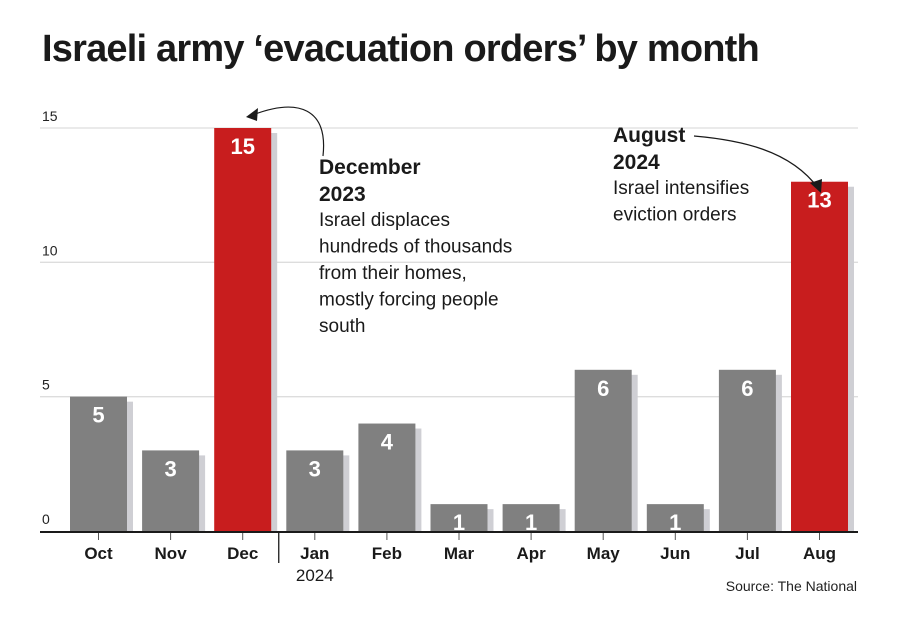 The height and width of the screenshot is (632, 900). What do you see at coordinates (314, 553) in the screenshot?
I see `x-label-jan: Jan` at bounding box center [314, 553].